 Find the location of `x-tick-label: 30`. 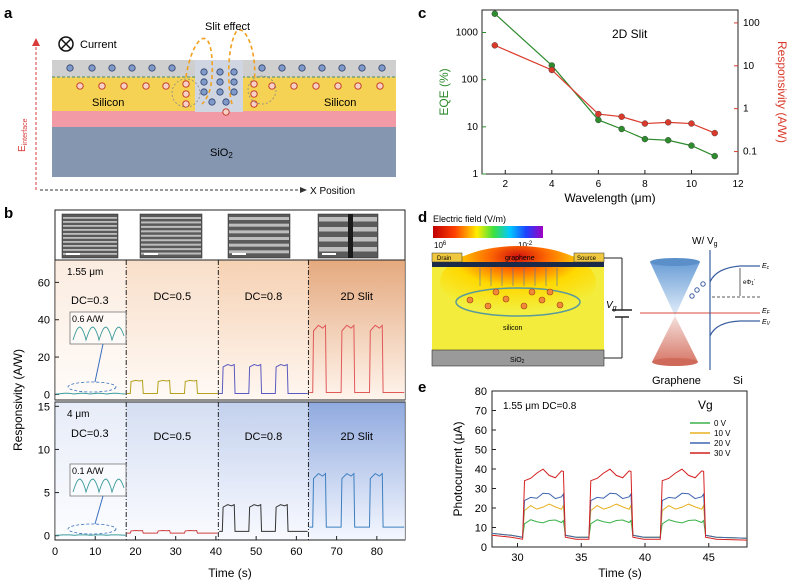

x-tick-label: 30 is located at coordinates (517, 558).